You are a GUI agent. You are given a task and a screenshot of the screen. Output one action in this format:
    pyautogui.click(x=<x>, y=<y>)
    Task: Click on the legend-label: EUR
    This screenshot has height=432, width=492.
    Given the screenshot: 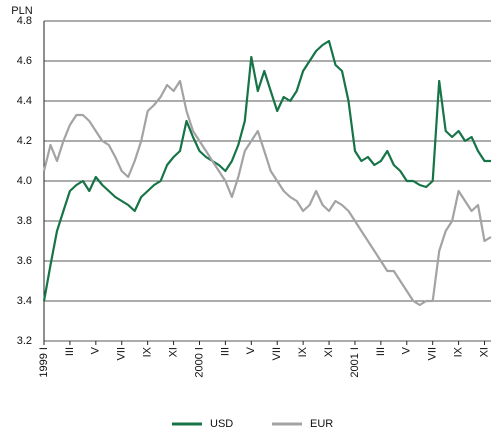 What is the action you would take?
    pyautogui.click(x=321, y=424)
    